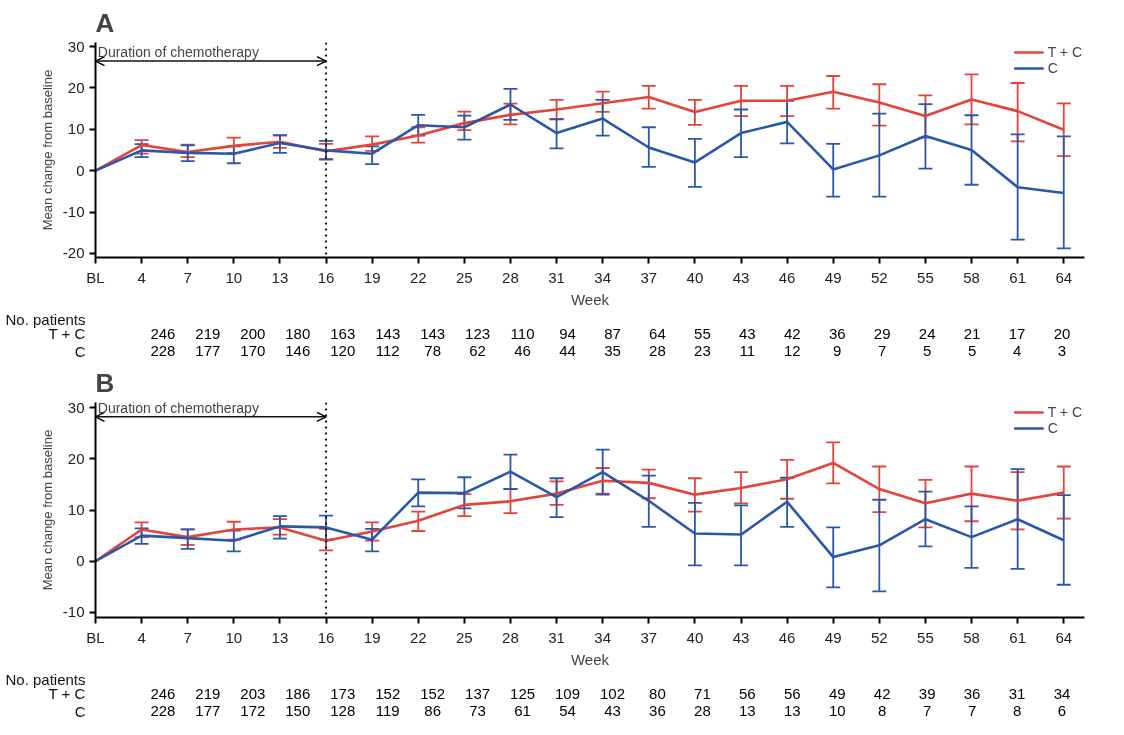 This screenshot has width=1124, height=735. What do you see at coordinates (610, 333) in the screenshot?
I see `text: 246 219 200 180 163 143 143 123 110 94 87 64 55 43 42 36 29 24 21 17 20` at bounding box center [610, 333].